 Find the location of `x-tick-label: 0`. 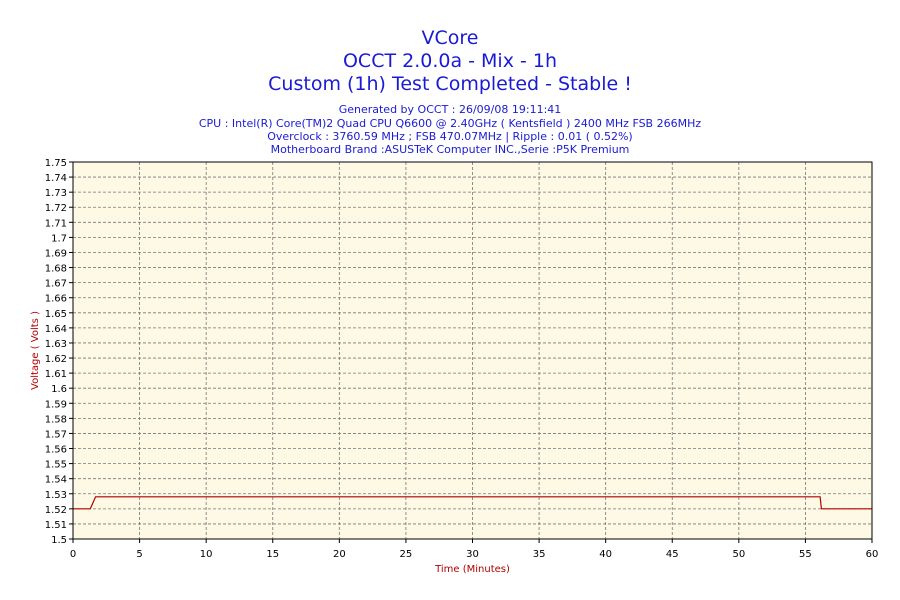

x-tick-label: 0 is located at coordinates (73, 554).